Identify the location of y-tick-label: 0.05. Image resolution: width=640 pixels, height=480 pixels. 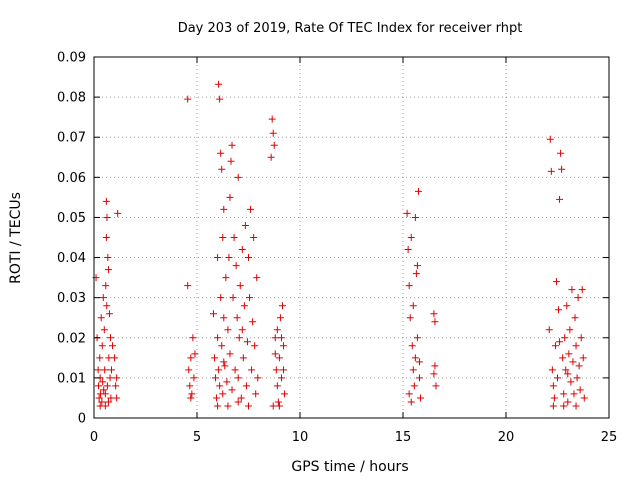
(71, 218).